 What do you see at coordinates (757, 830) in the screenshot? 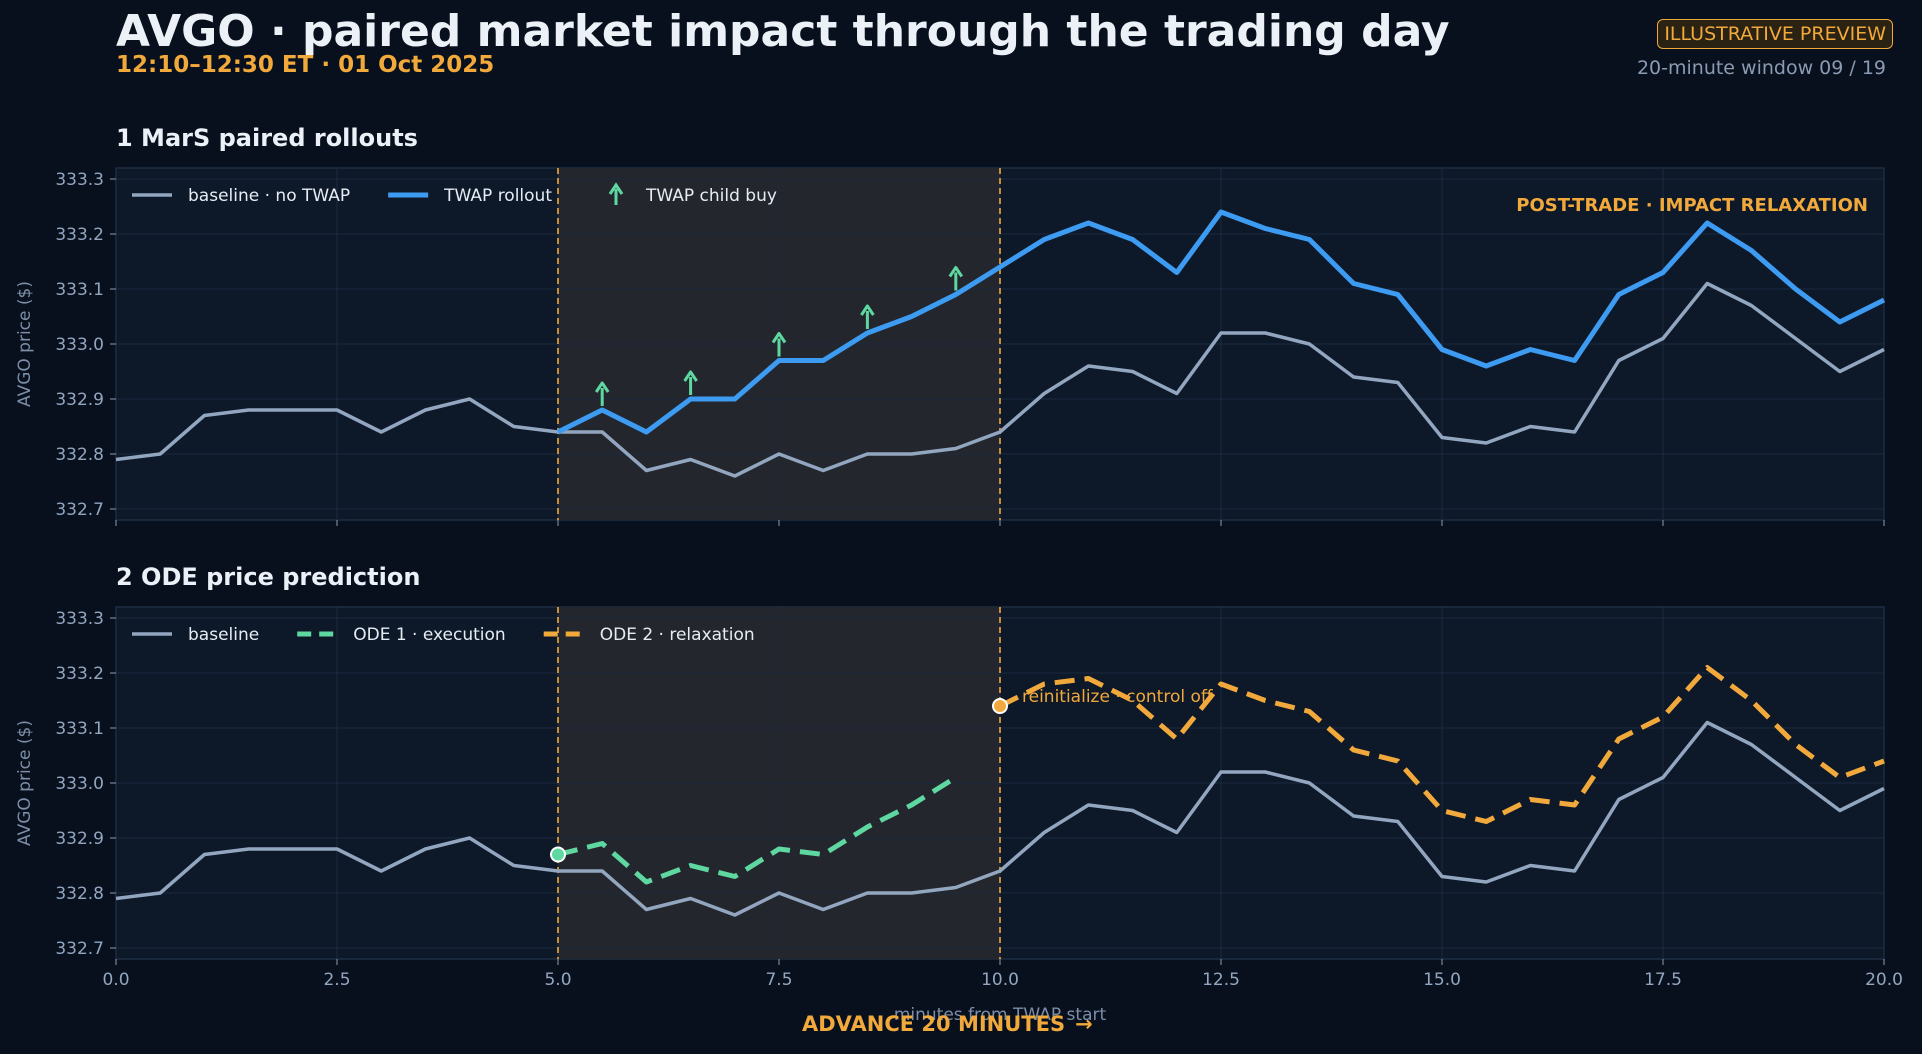
I see `series-line-ode-1-execution` at bounding box center [757, 830].